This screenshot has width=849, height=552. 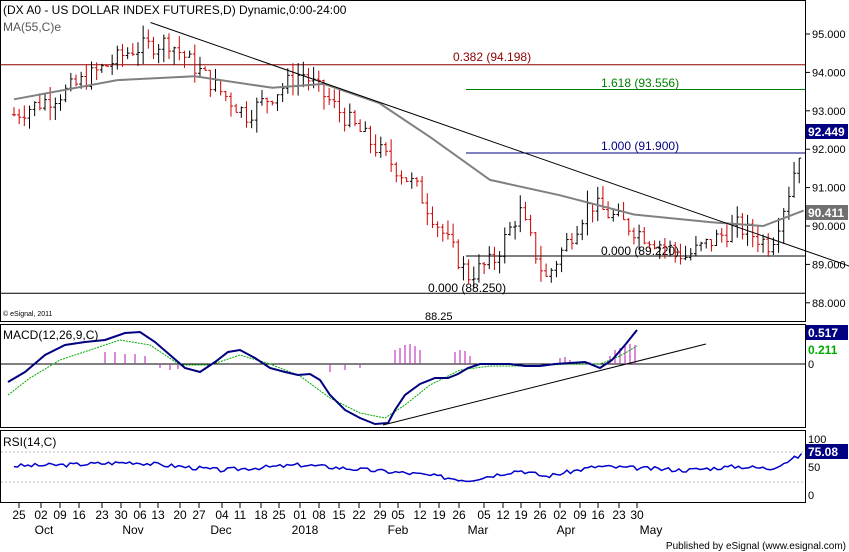 I want to click on level-label: 0.000 (89.220), so click(x=640, y=251).